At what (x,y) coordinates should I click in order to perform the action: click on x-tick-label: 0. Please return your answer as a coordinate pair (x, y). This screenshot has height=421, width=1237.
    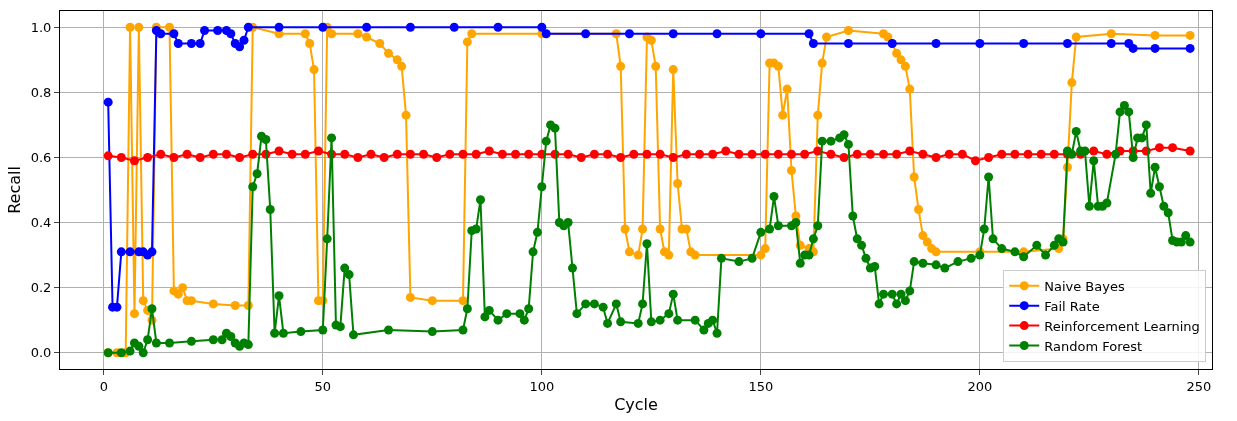
    Looking at the image, I should click on (103, 386).